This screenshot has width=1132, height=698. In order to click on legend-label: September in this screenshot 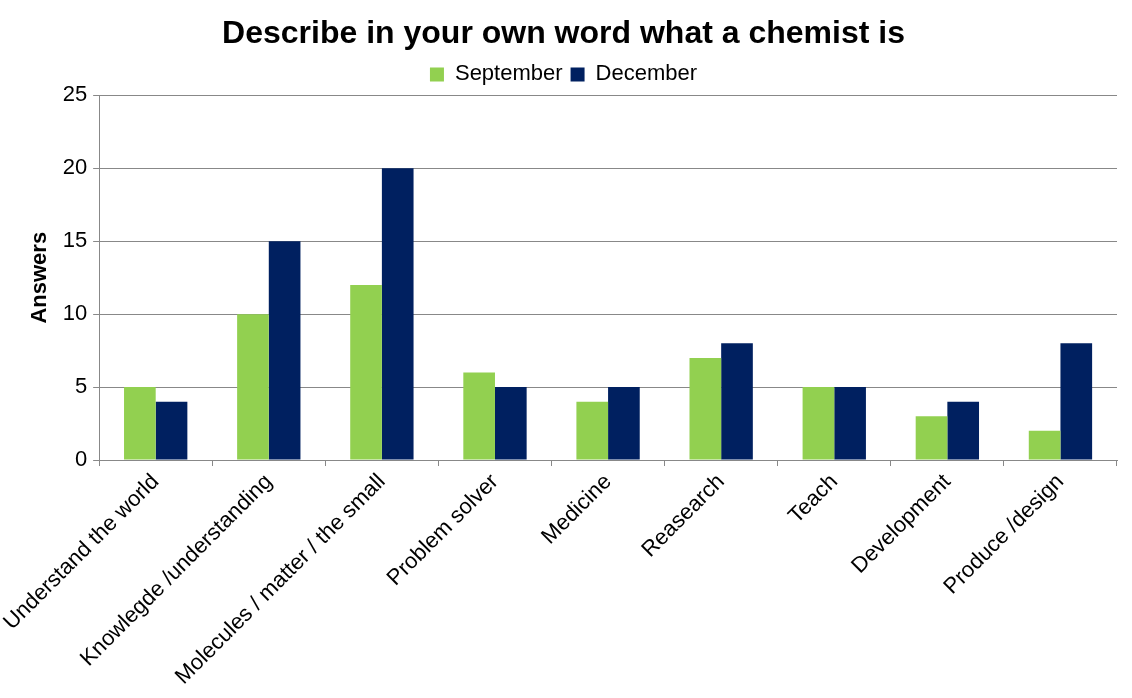, I will do `click(508, 73)`.